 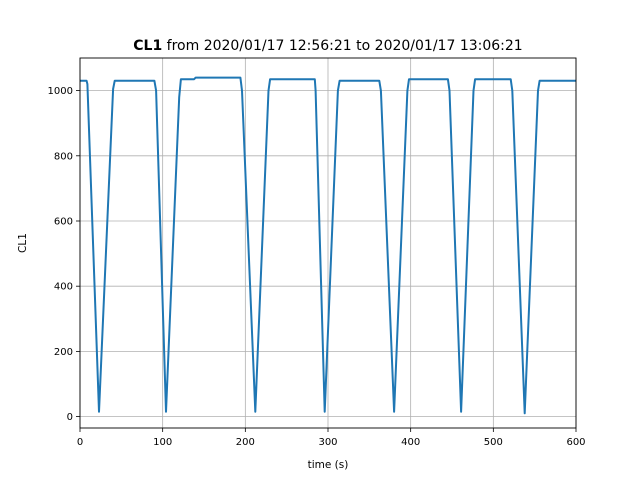 What do you see at coordinates (63, 352) in the screenshot?
I see `y-tick-label: 200` at bounding box center [63, 352].